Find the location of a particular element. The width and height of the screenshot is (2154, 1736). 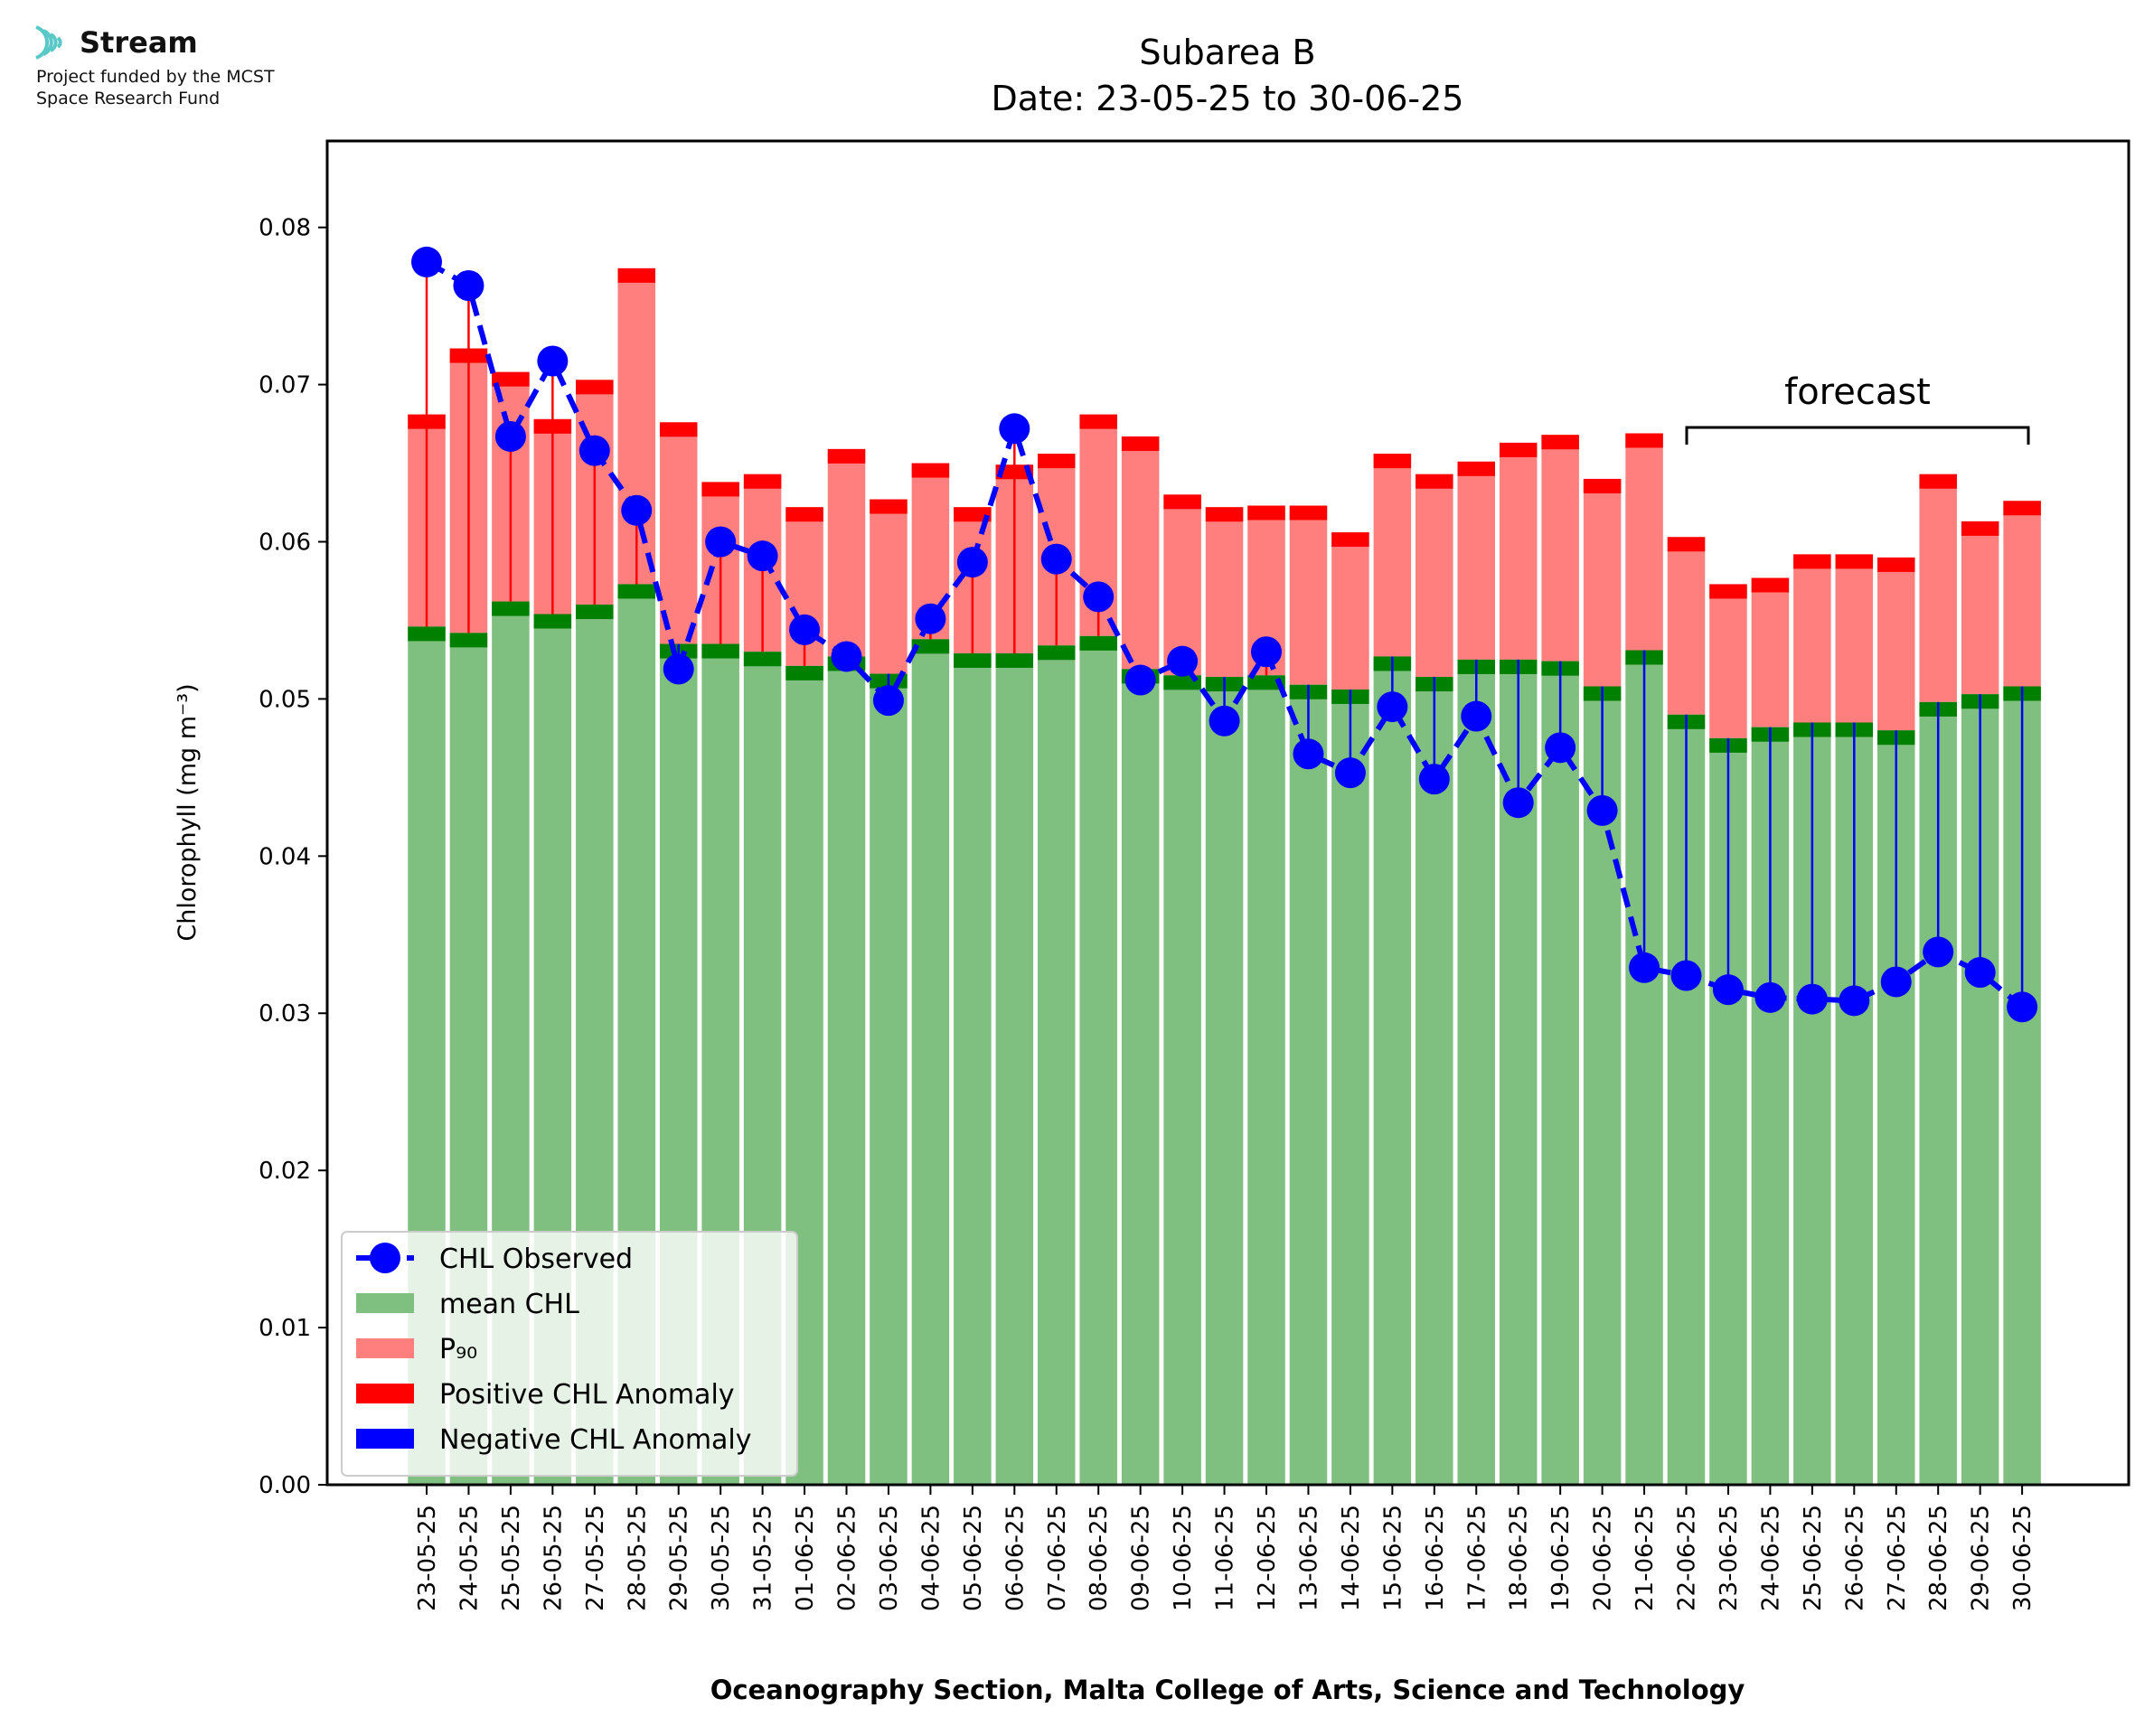

y-axis: 0.00 0.01 0.02 0.03 0.04 0.05 0.06 0.07 0.08 is located at coordinates (293, 857).